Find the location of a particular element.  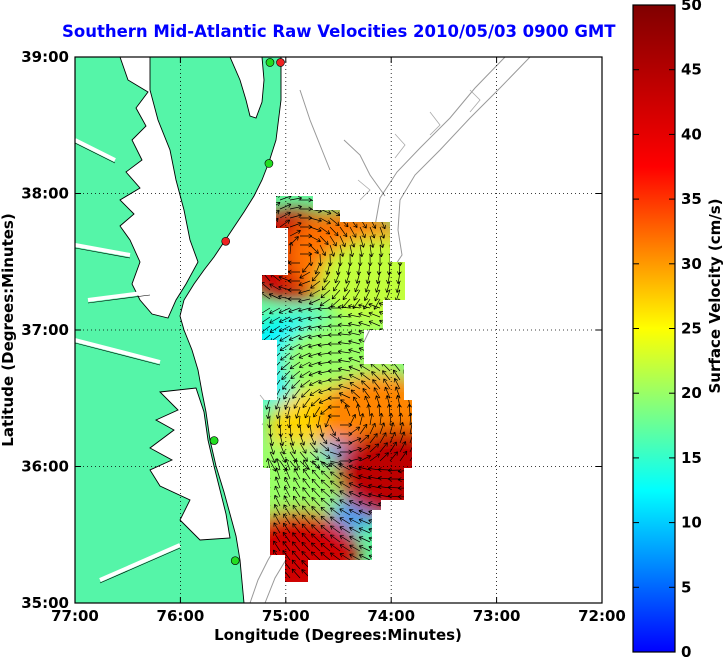

colorbar-tick-label: 40 is located at coordinates (691, 134).